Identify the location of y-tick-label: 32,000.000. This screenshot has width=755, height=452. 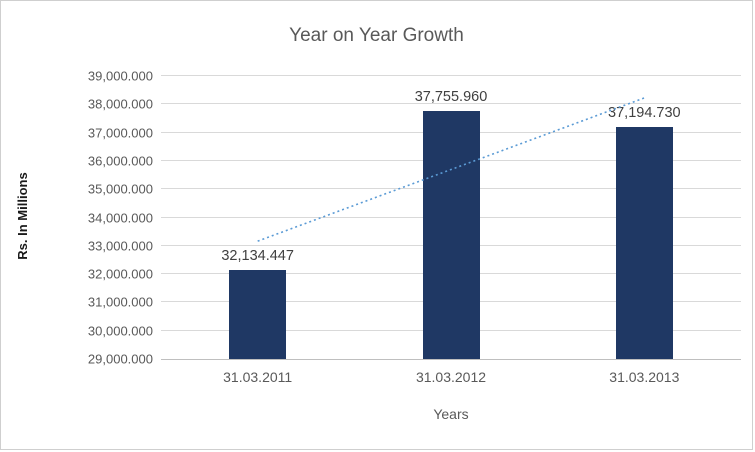
(120, 274).